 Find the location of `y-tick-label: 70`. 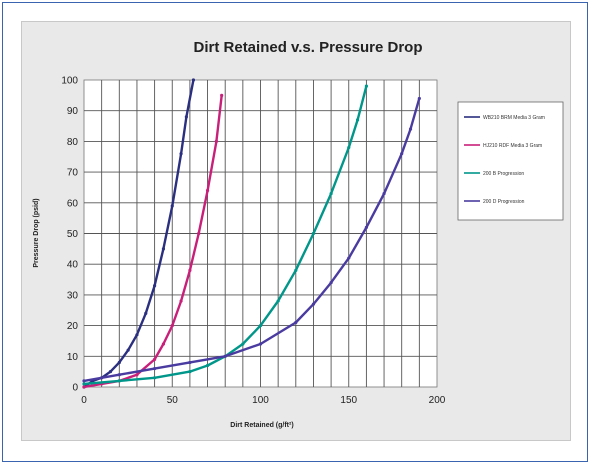

y-tick-label: 70 is located at coordinates (73, 173).